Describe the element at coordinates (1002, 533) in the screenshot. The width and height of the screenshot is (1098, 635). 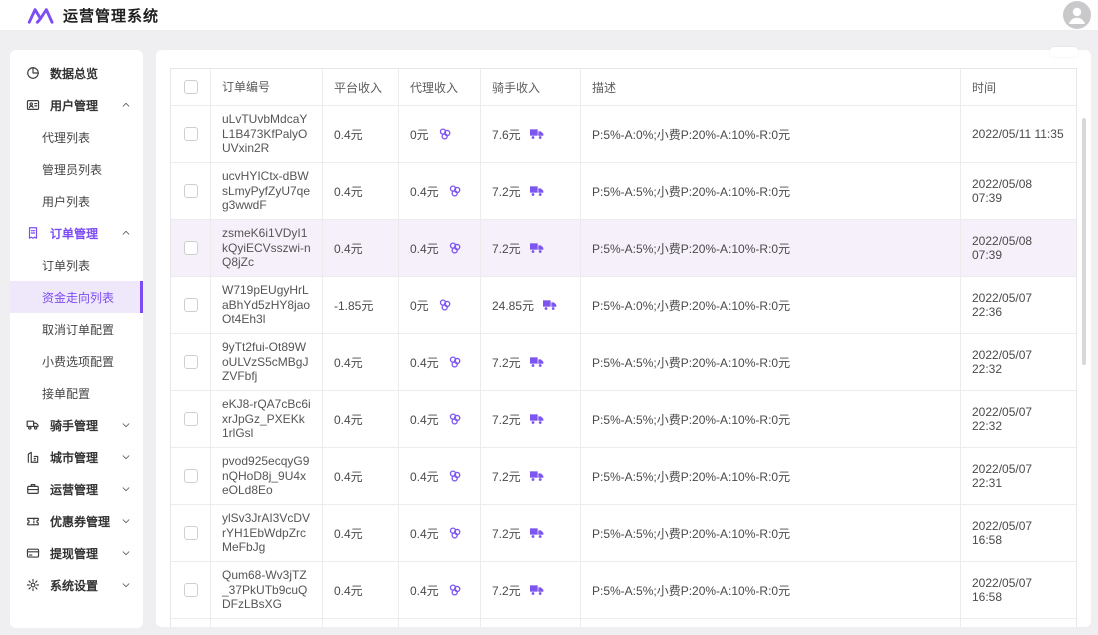
I see `time-cell-value: 2022/05/07 16:58` at that location.